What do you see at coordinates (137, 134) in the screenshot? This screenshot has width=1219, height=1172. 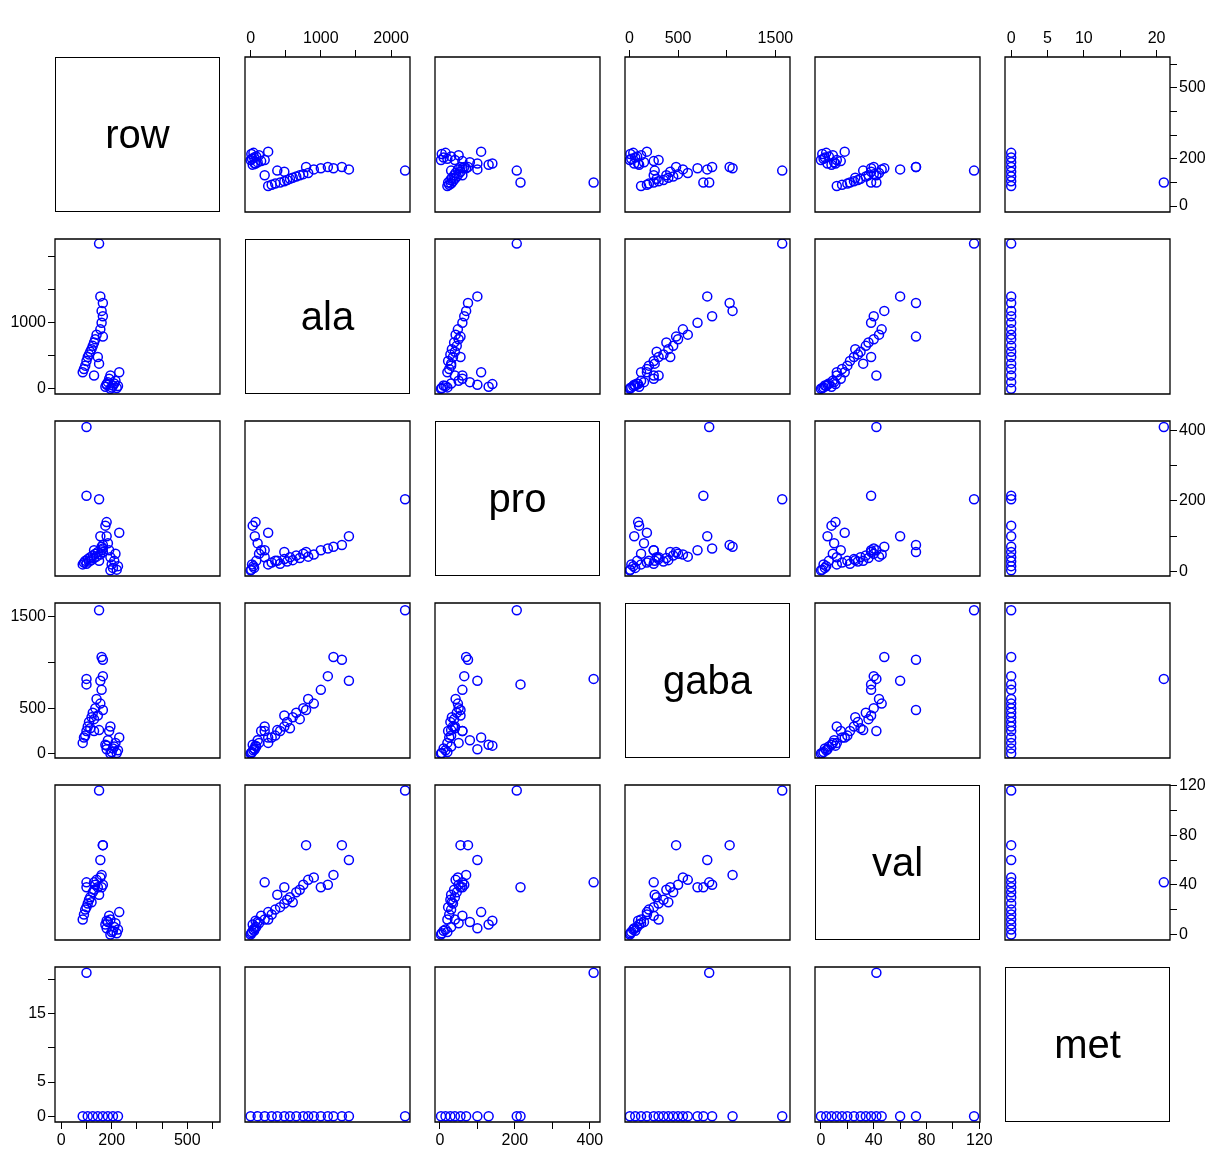 I see `text: row` at bounding box center [137, 134].